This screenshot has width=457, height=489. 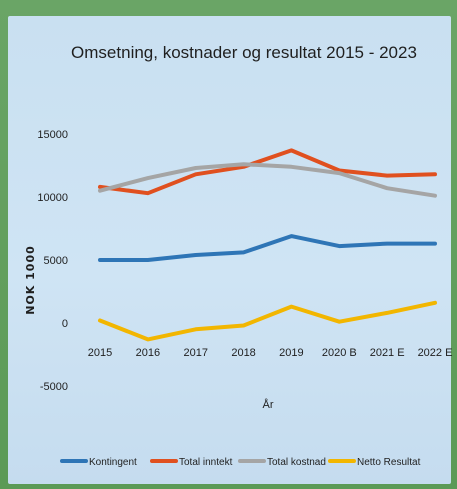 What do you see at coordinates (65, 324) in the screenshot?
I see `y-tick-label: 0` at bounding box center [65, 324].